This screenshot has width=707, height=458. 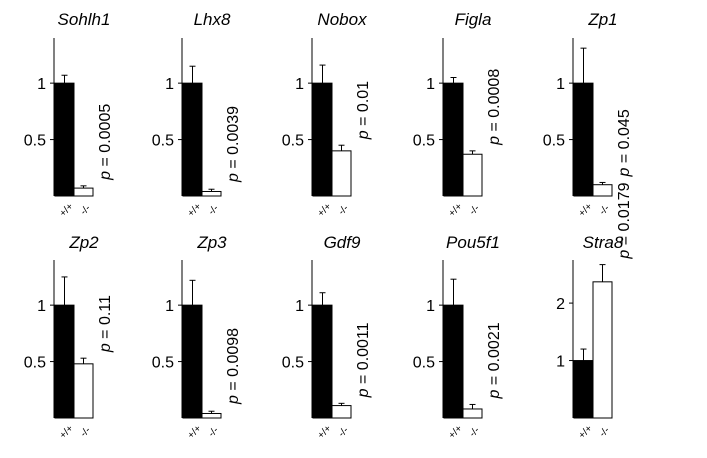 What do you see at coordinates (84, 19) in the screenshot?
I see `panel-title: Sohlh1` at bounding box center [84, 19].